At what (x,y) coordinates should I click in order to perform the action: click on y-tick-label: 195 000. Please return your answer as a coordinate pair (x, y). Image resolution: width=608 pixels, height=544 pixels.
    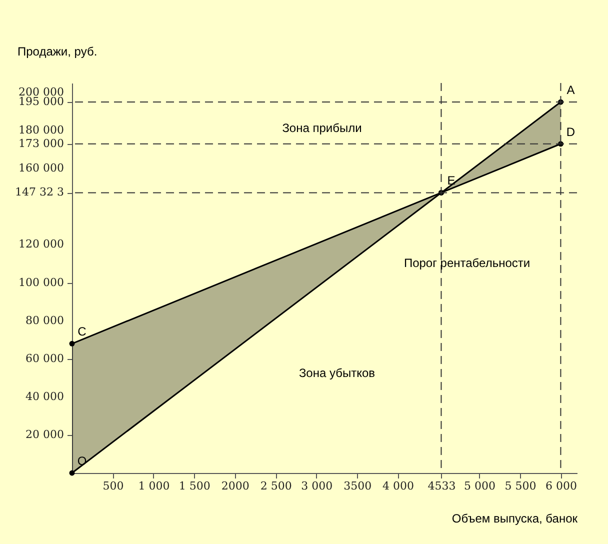
    Looking at the image, I should click on (41, 101).